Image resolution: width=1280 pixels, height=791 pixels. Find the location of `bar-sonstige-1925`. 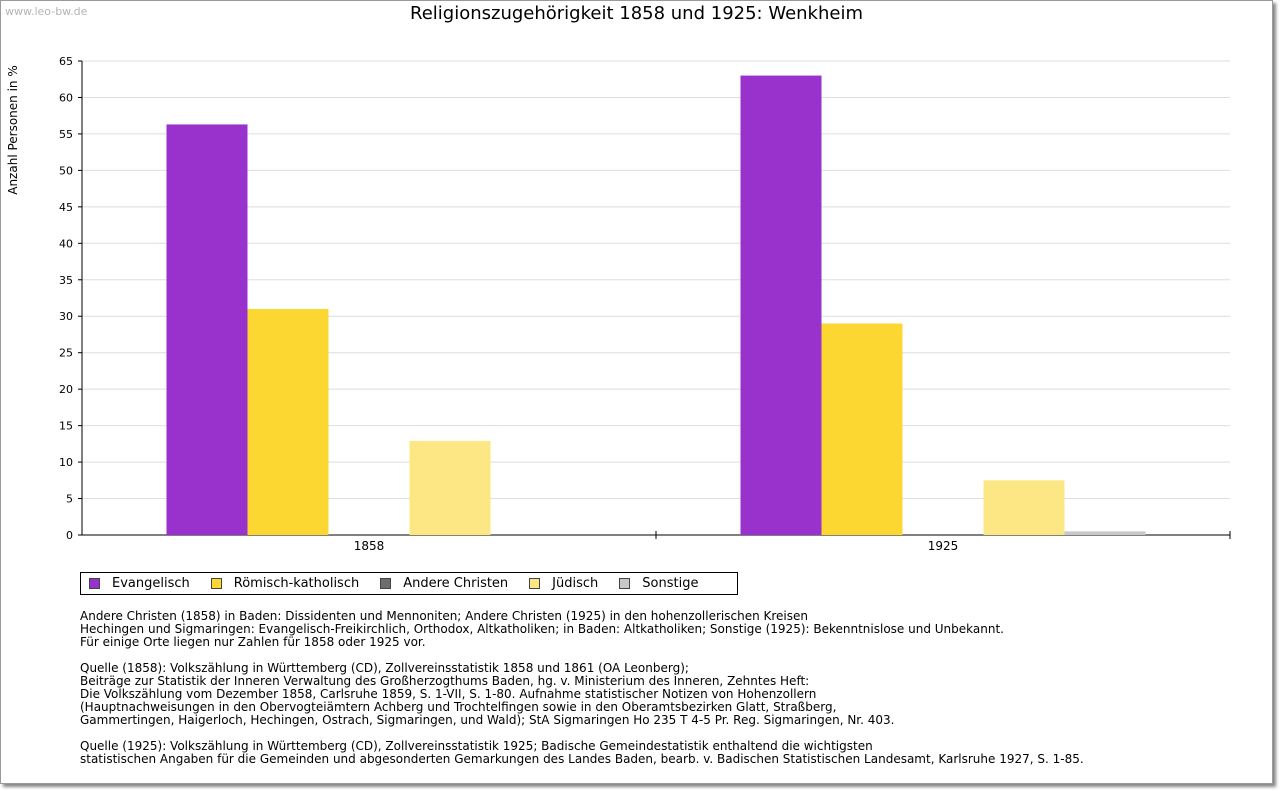

bar-sonstige-1925 is located at coordinates (1105, 533).